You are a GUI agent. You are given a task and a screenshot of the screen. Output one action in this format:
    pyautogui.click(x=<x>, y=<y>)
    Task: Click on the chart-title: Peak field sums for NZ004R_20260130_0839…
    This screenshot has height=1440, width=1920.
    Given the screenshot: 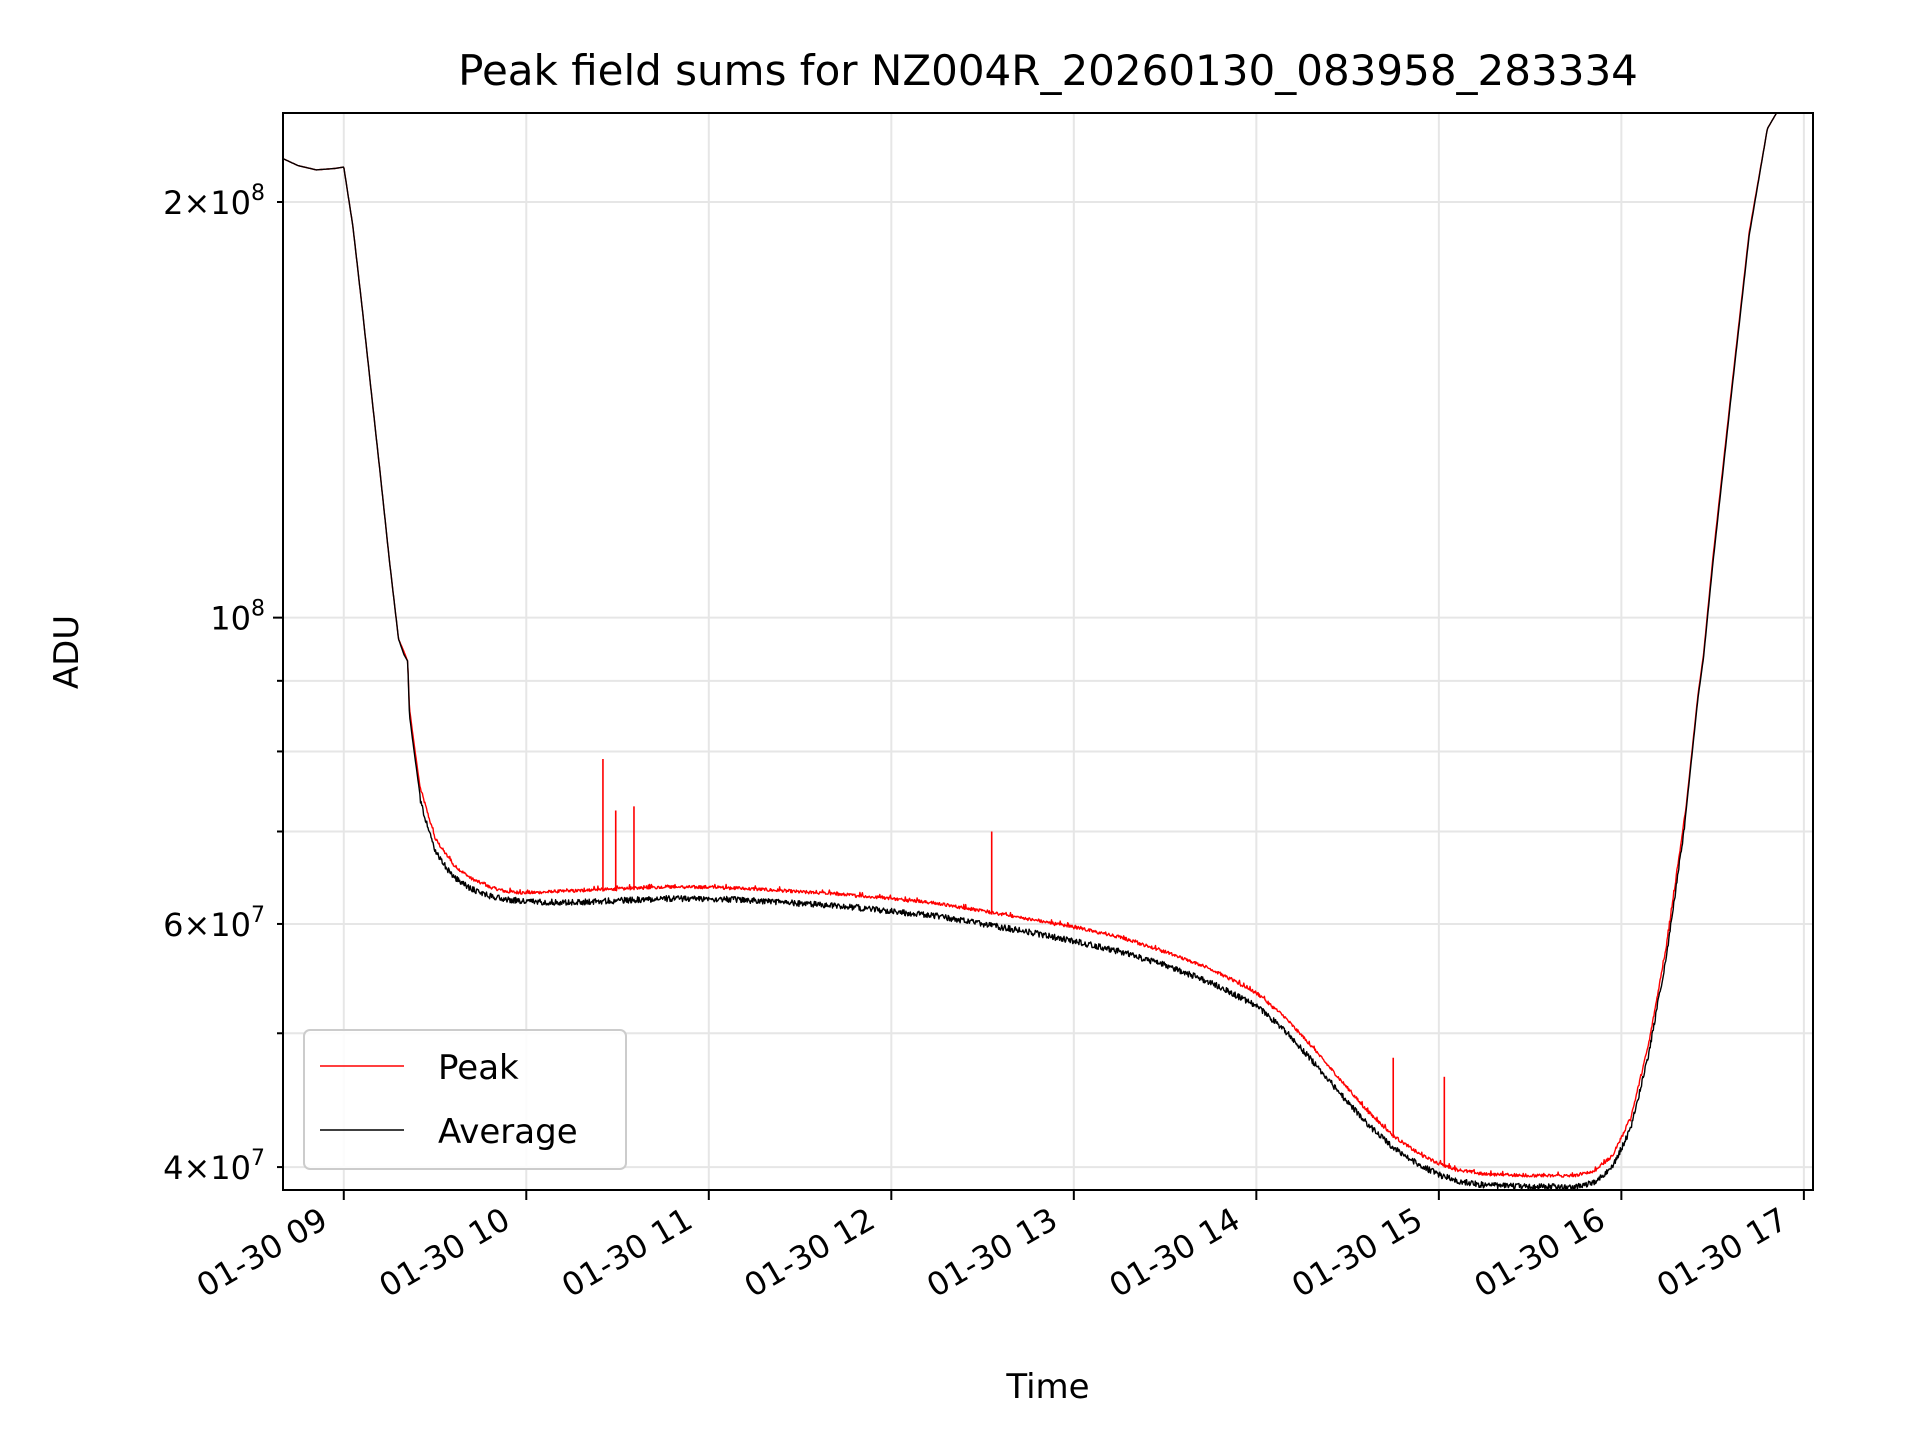 What is the action you would take?
    pyautogui.click(x=1048, y=70)
    